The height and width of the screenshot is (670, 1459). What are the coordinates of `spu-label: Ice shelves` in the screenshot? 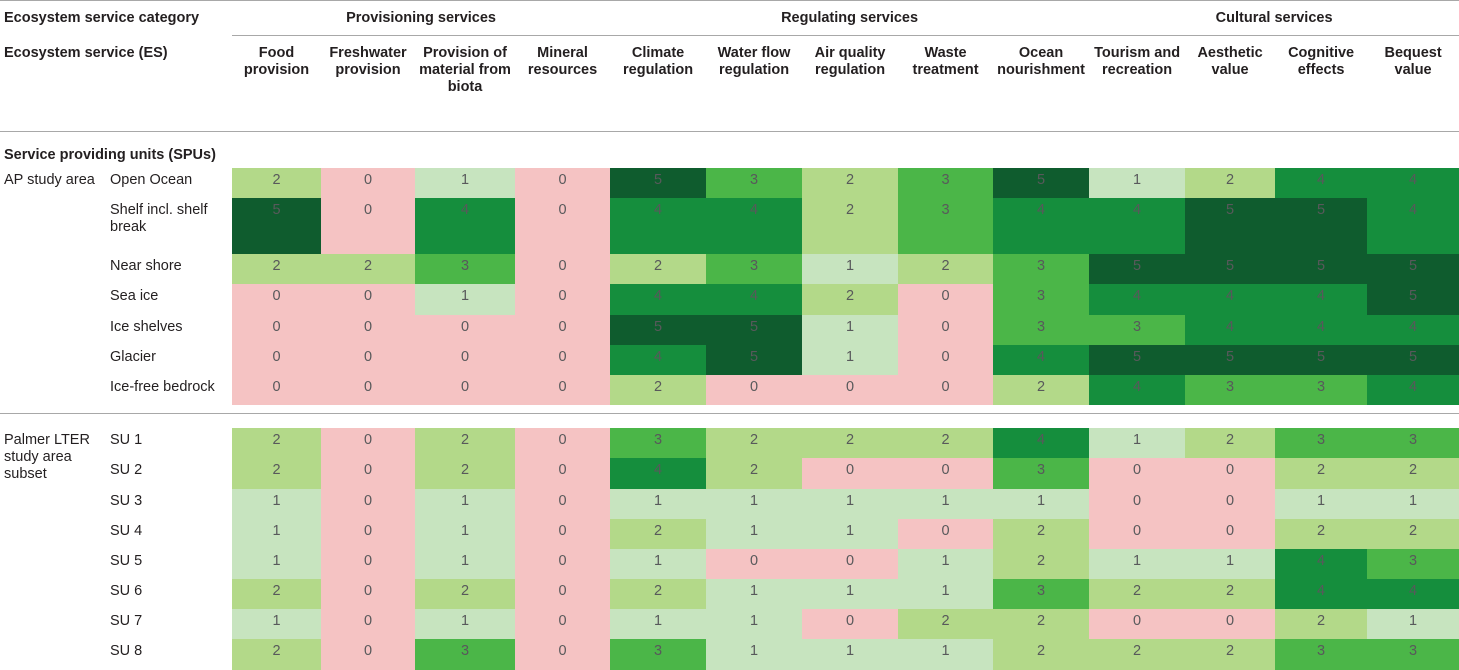 It's located at (146, 326).